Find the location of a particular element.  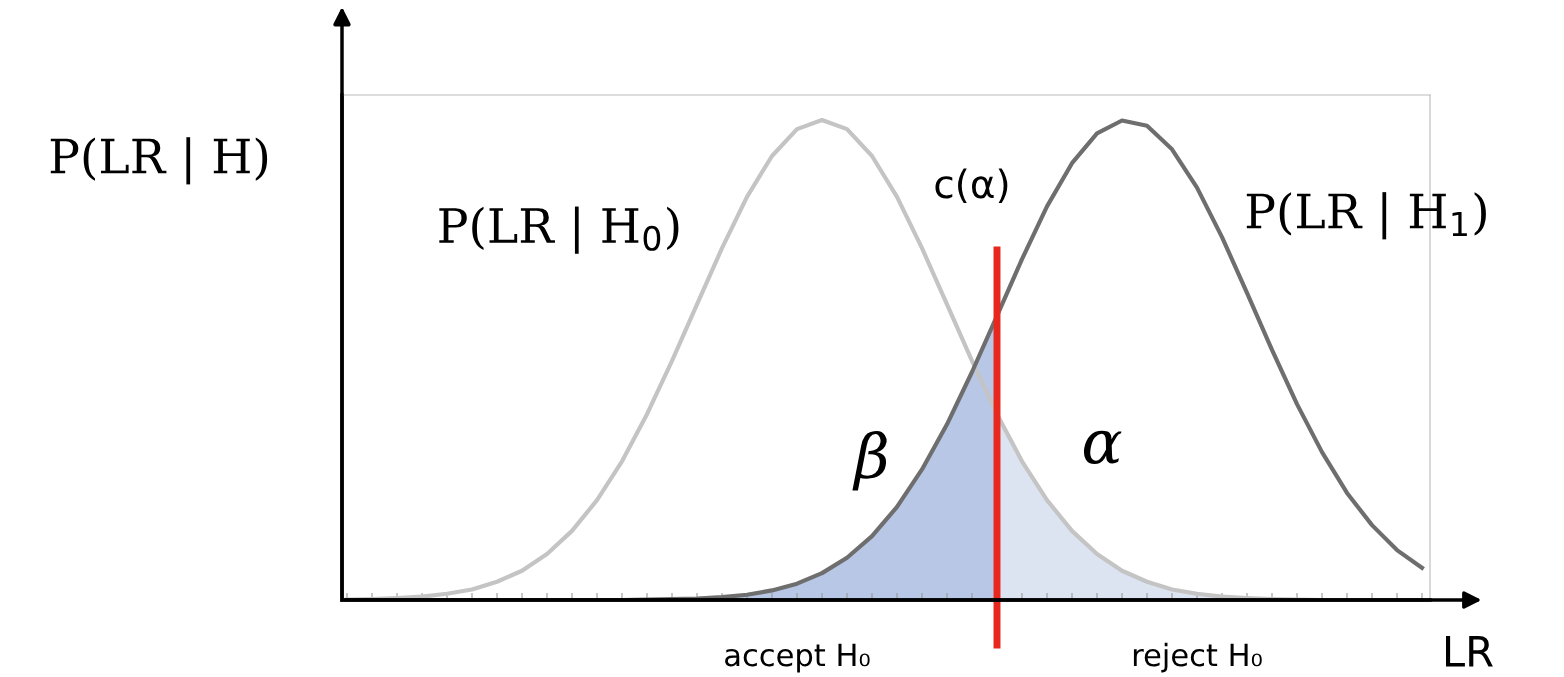

annotation: c(α) is located at coordinates (971, 186).